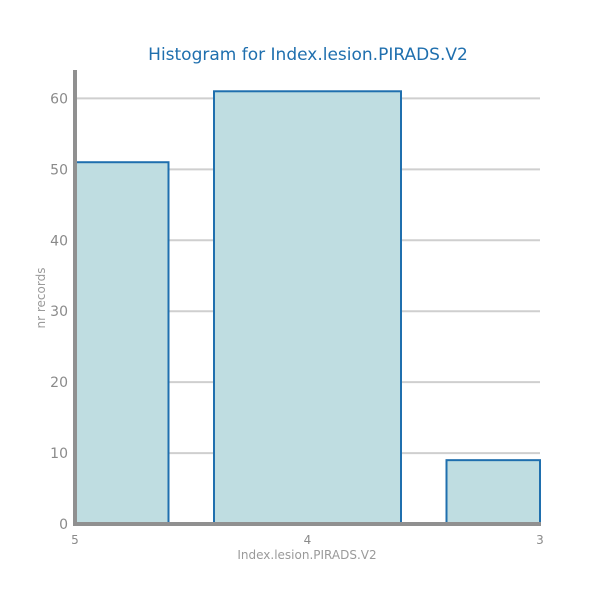 The height and width of the screenshot is (600, 600). What do you see at coordinates (75, 540) in the screenshot?
I see `x-tick-label: 5` at bounding box center [75, 540].